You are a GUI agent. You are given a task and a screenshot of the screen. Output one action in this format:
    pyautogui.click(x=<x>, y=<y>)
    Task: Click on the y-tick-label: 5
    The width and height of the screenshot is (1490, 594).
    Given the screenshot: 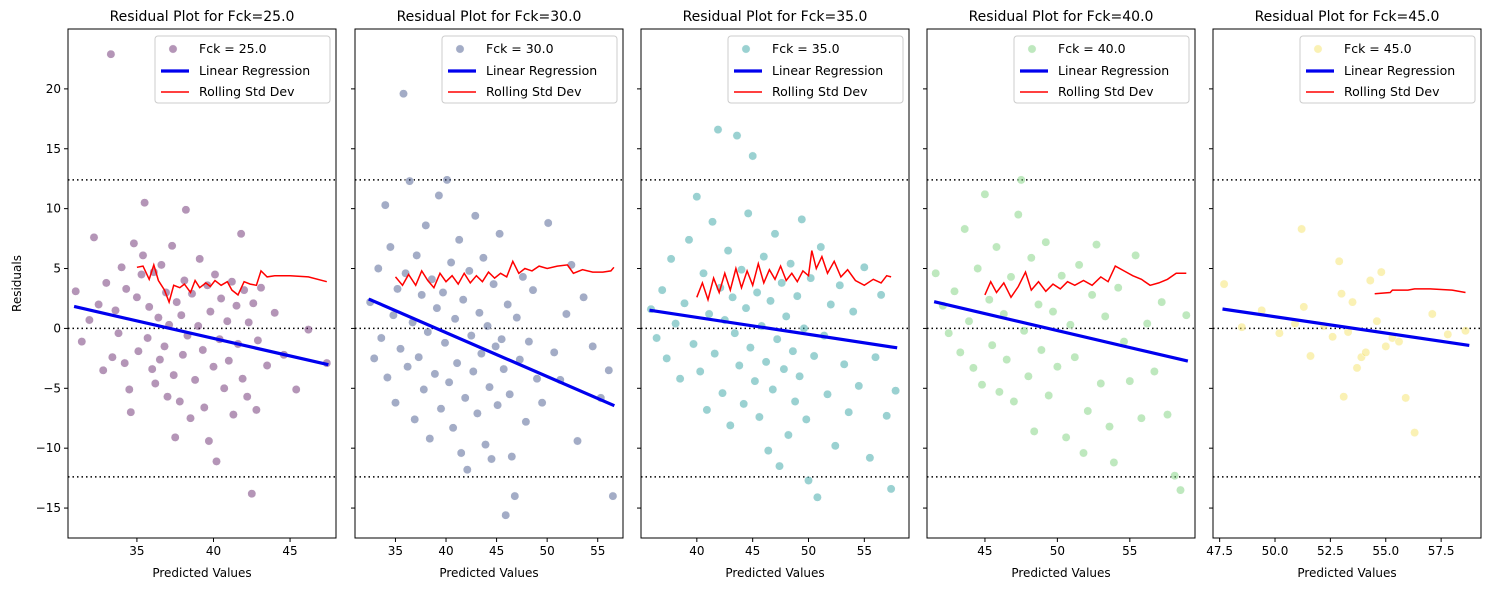 What is the action you would take?
    pyautogui.click(x=57, y=269)
    